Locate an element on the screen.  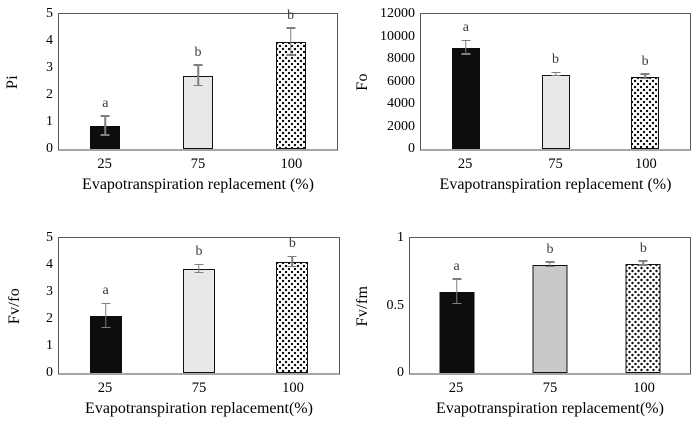
plot-area: a b b 0 1 2 3 4 5 is located at coordinates (193, 305).